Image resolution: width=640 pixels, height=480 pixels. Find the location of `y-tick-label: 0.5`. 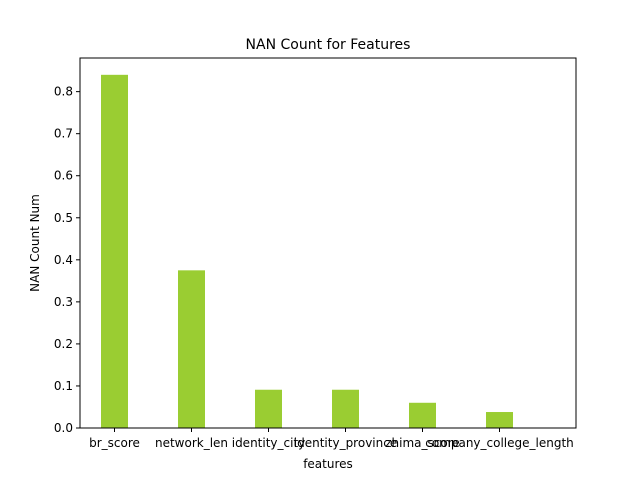

y-tick-label: 0.5 is located at coordinates (63, 218).